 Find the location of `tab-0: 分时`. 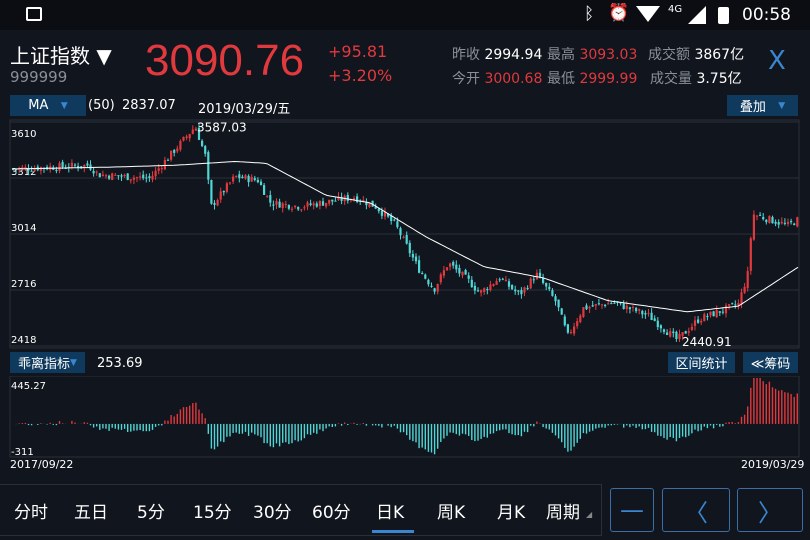

tab-0: 分时 is located at coordinates (31, 513).